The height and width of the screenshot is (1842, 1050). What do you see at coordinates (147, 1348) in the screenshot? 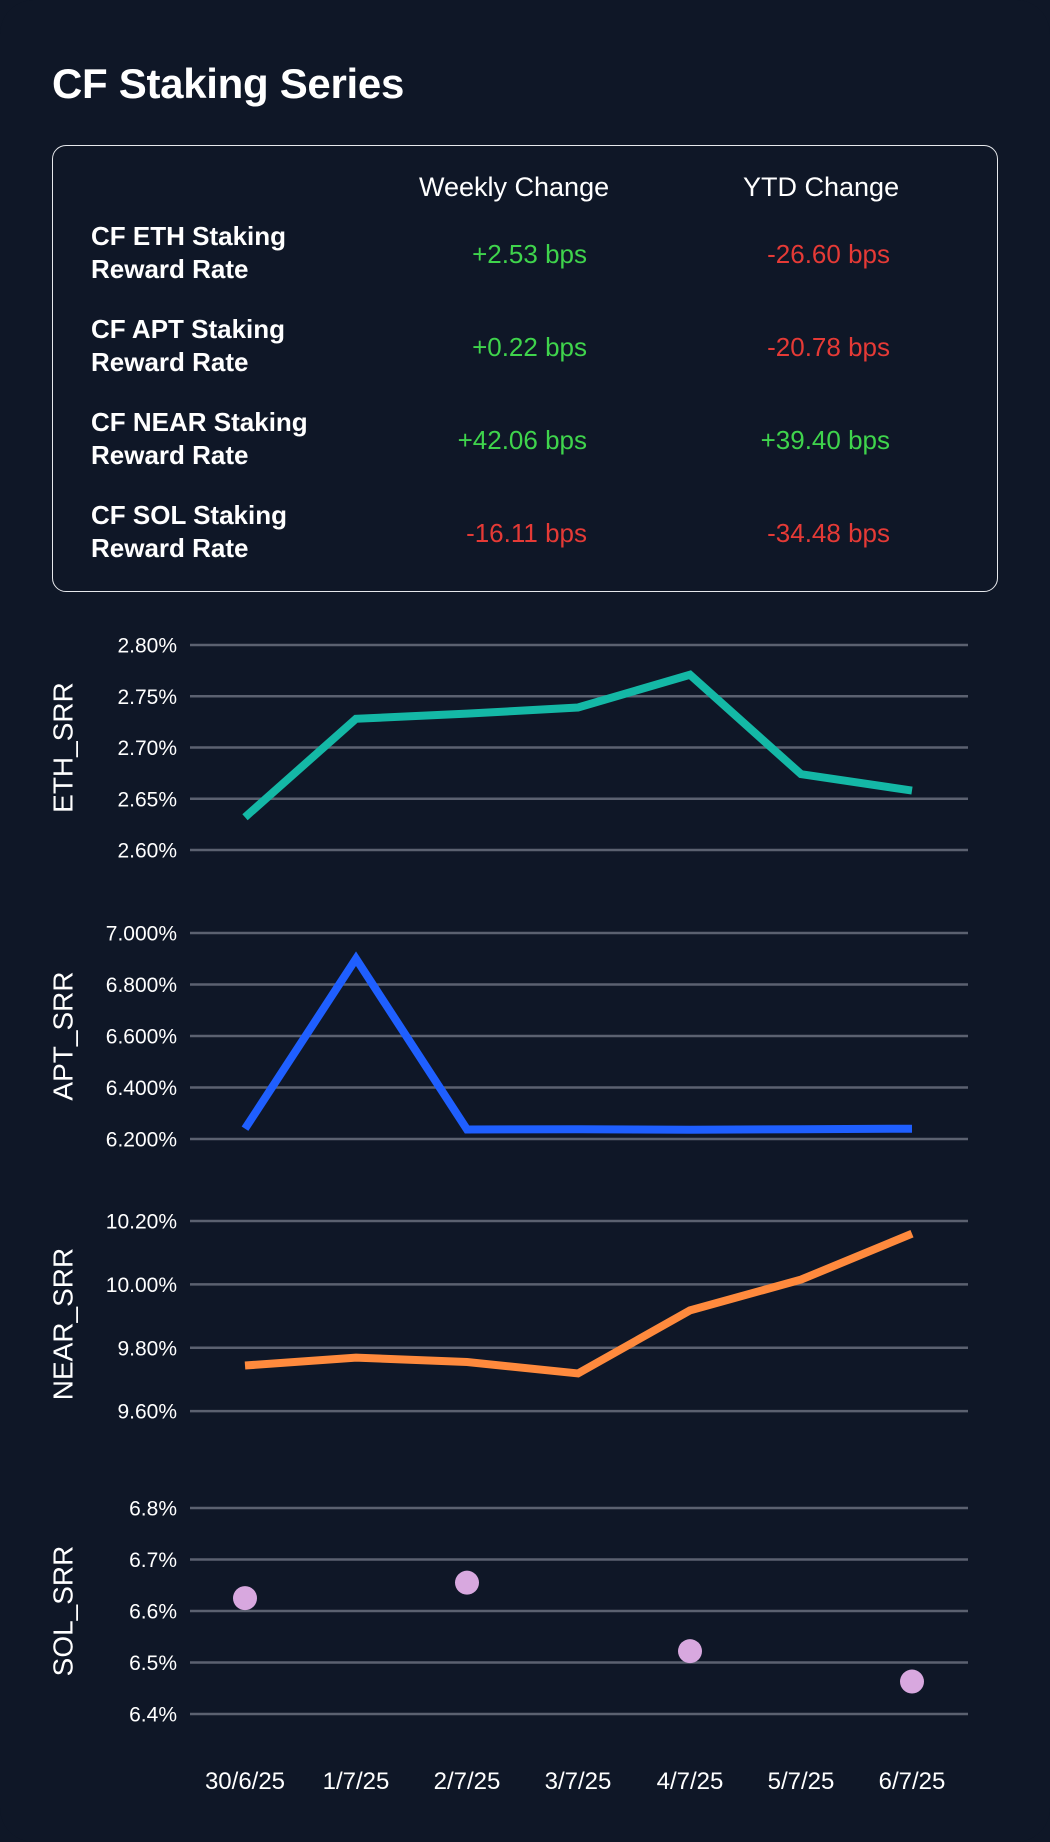
I see `near-y-tick-label: 9.80%` at bounding box center [147, 1348].